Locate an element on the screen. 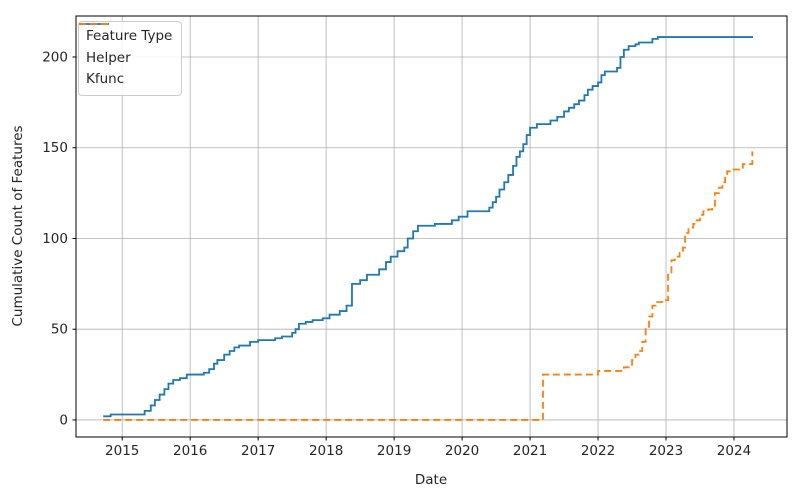  y-tick-label: 50 is located at coordinates (59, 330).